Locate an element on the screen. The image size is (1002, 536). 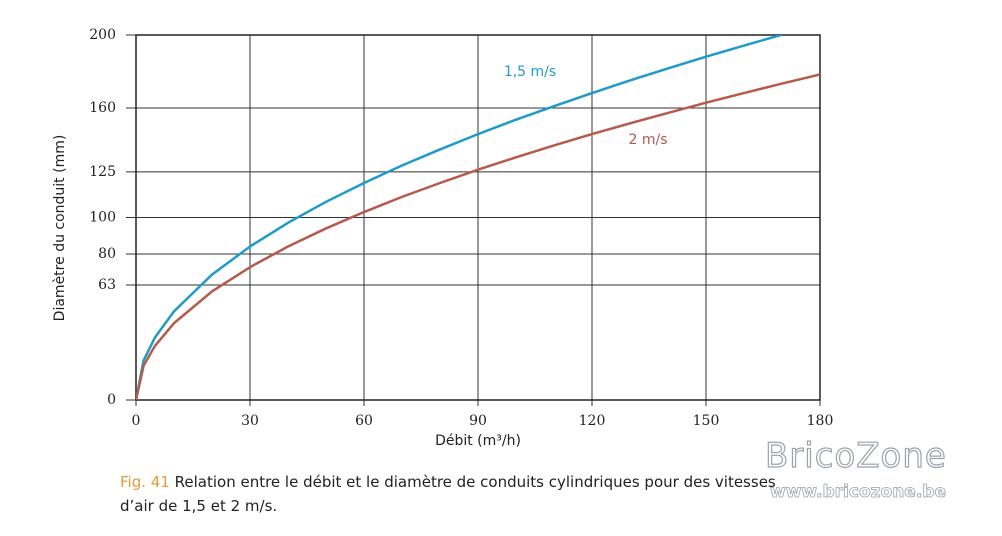
y-tick-label: 125 is located at coordinates (102, 172).